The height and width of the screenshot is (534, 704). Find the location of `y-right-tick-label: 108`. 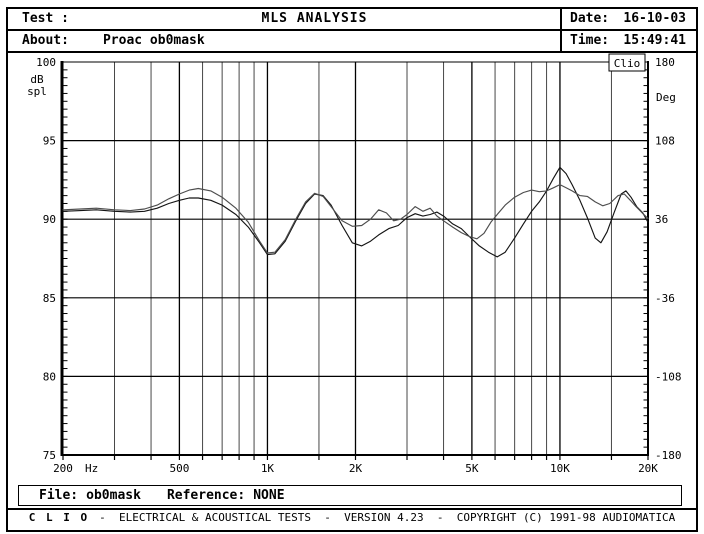

y-right-tick-label: 108 is located at coordinates (665, 141).